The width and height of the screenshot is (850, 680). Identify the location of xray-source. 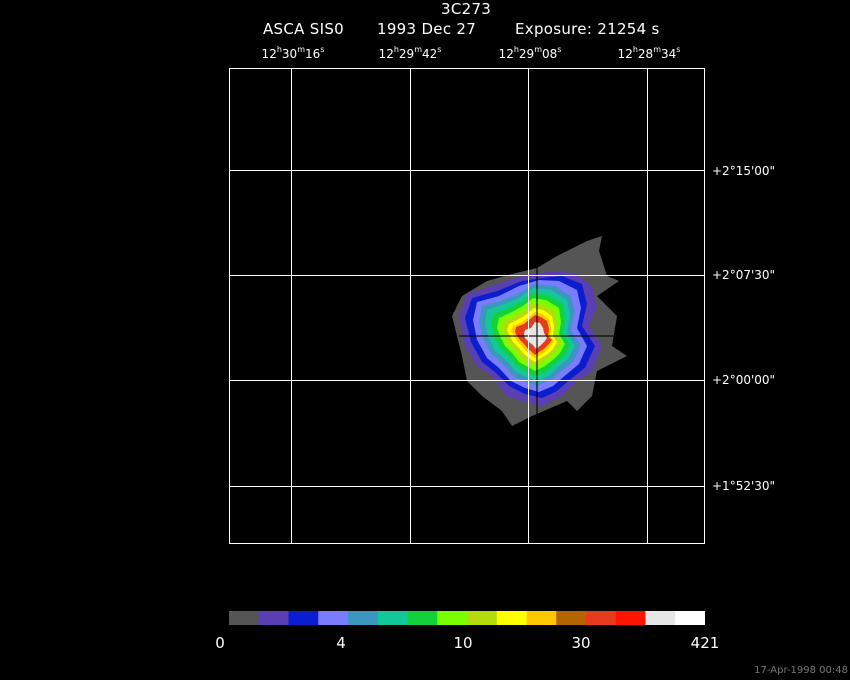
(540, 331).